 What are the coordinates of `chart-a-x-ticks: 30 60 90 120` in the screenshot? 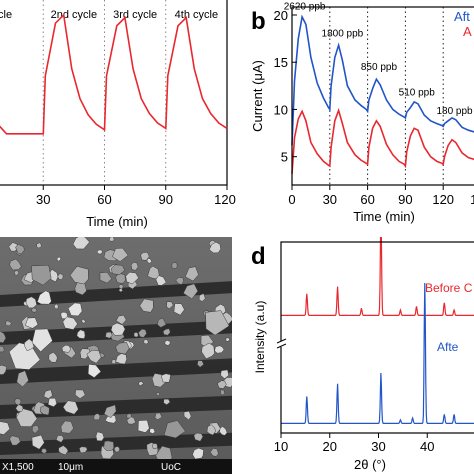 It's located at (136, 196).